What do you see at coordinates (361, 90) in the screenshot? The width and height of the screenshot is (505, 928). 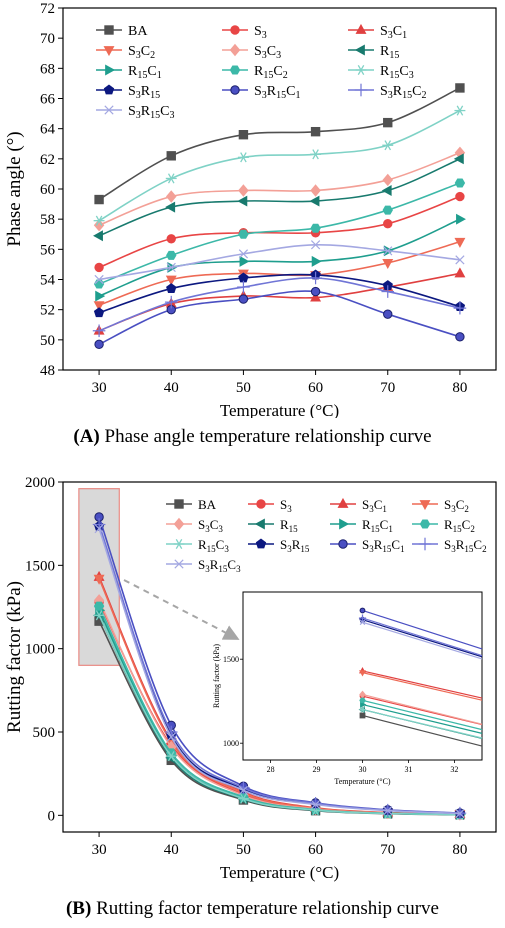 I see `legend-marker-S3R15C2` at bounding box center [361, 90].